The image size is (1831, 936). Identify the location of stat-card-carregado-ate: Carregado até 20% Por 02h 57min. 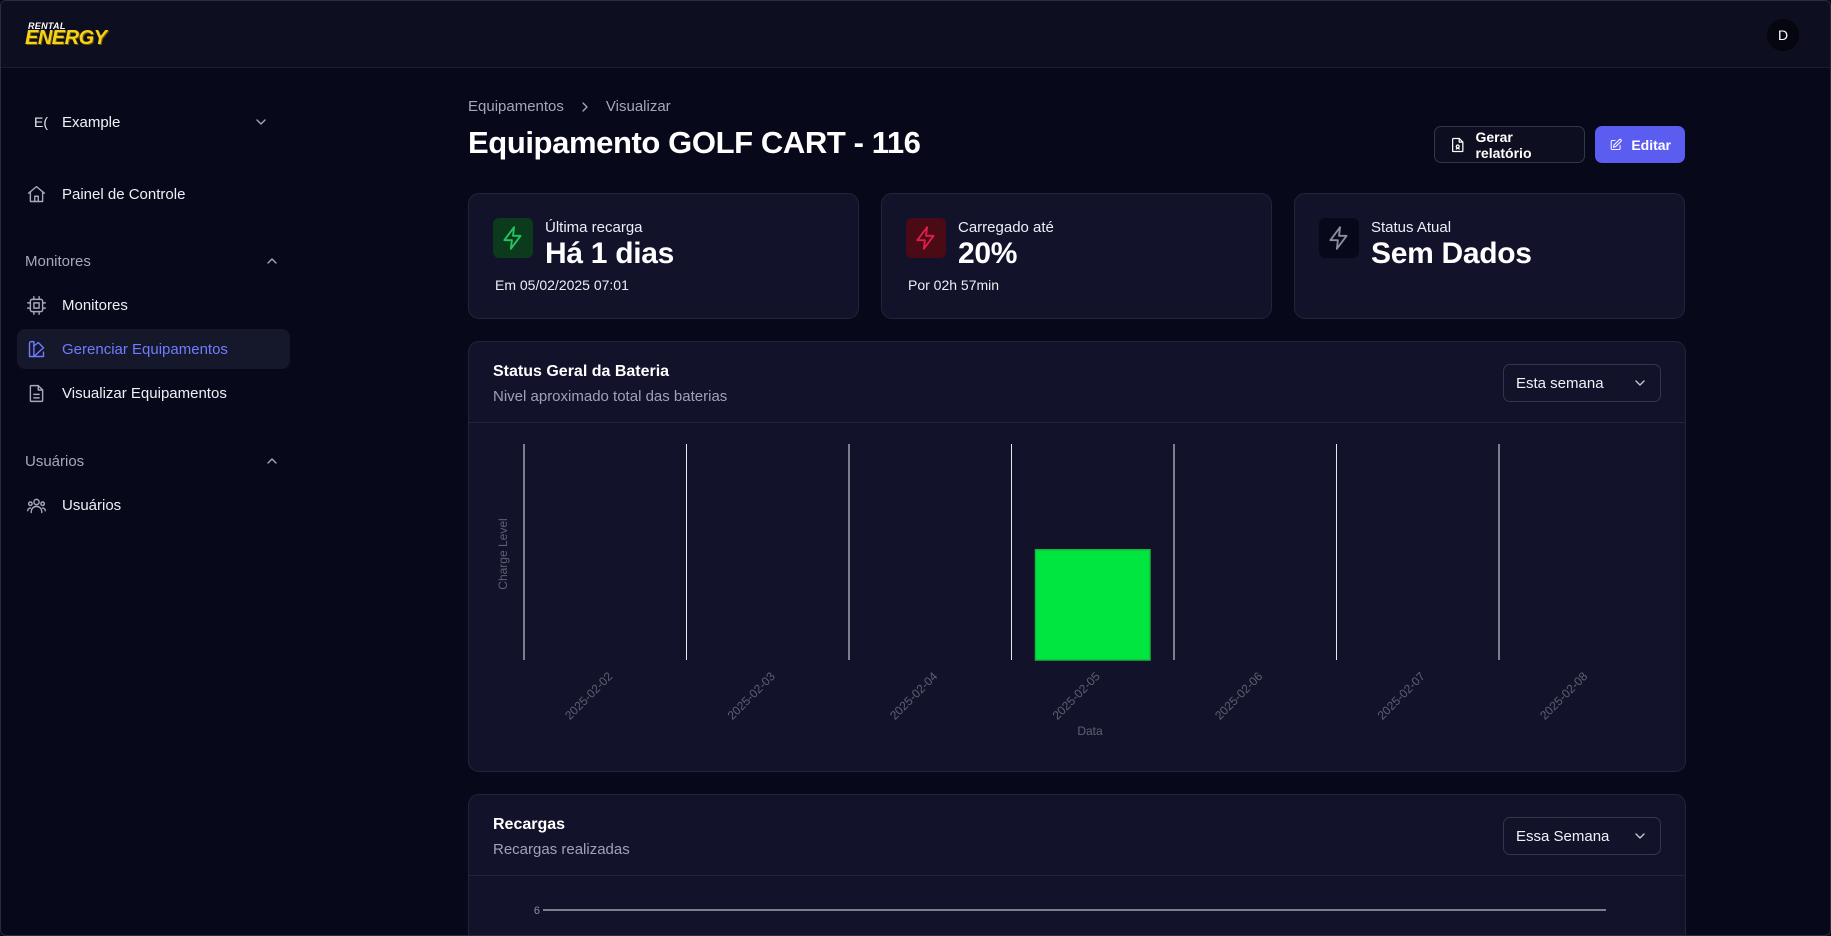
(1076, 256).